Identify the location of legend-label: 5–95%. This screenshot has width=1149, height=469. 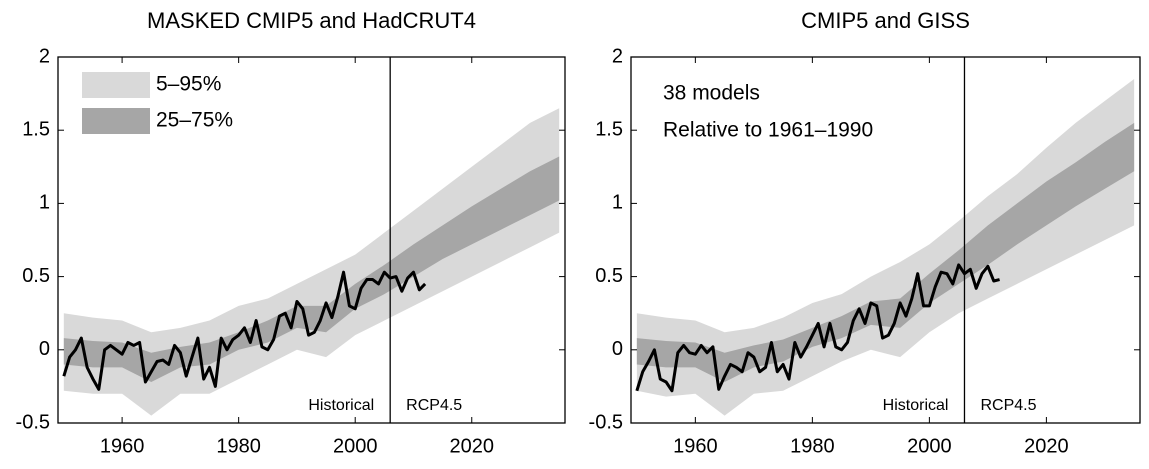
(188, 84).